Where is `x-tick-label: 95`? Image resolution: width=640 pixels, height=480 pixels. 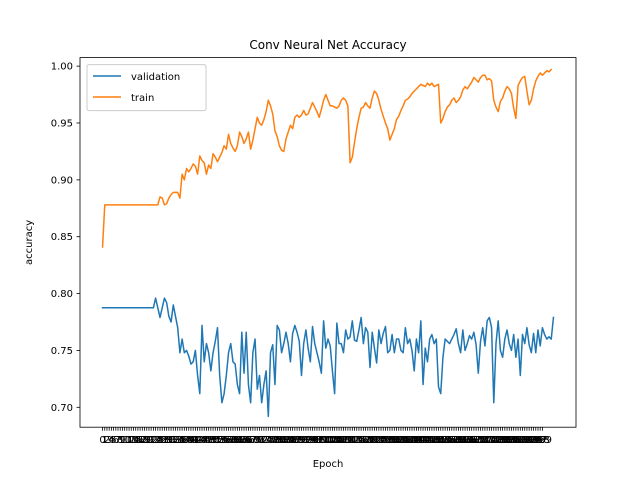 x-tick-label: 95 is located at coordinates (312, 440).